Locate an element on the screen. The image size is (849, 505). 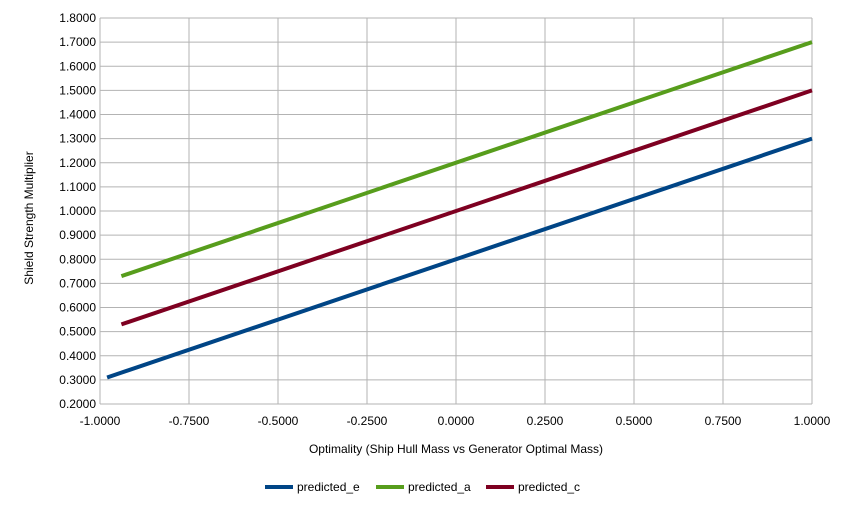
x-tick-label: -0.5000 is located at coordinates (278, 421).